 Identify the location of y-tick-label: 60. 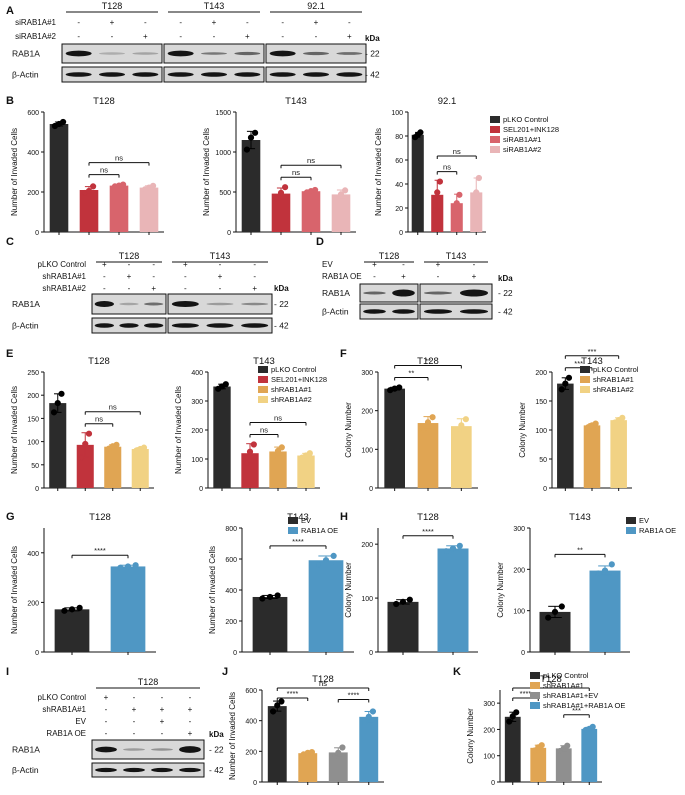
(399, 161).